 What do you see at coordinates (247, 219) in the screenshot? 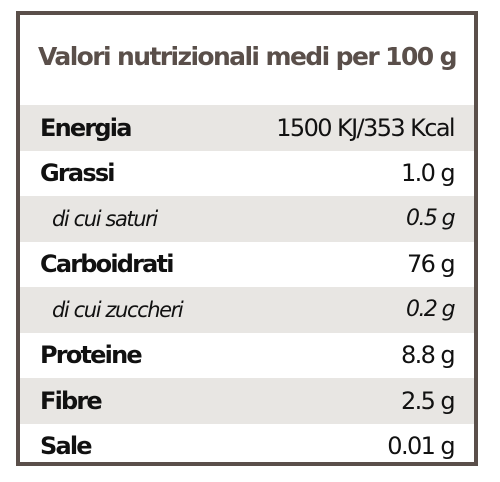
I see `row-di-cui-saturi: di cui saturi 0.5 g` at bounding box center [247, 219].